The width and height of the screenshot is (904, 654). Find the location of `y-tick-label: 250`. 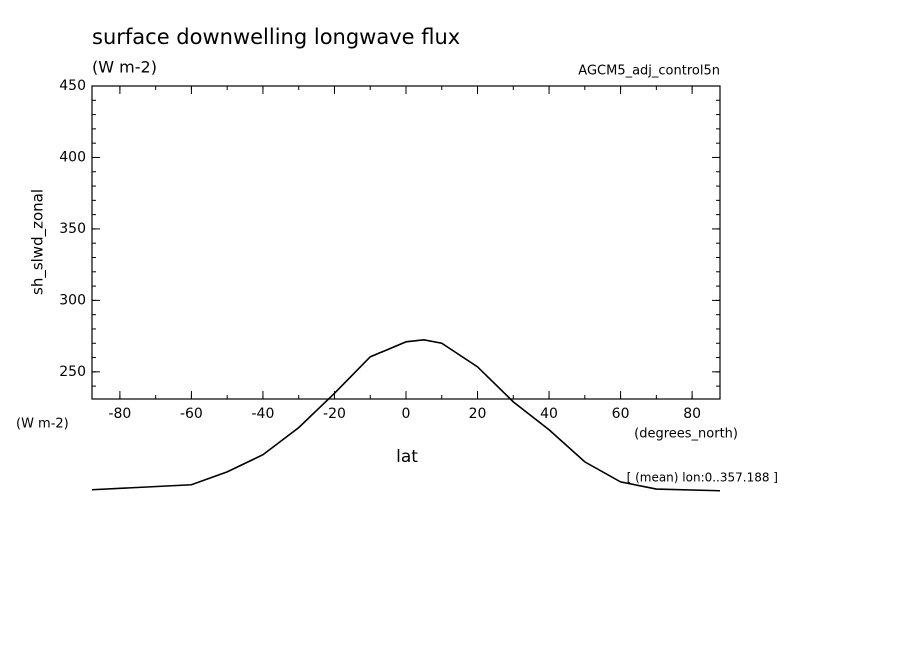

y-tick-label: 250 is located at coordinates (72, 372).